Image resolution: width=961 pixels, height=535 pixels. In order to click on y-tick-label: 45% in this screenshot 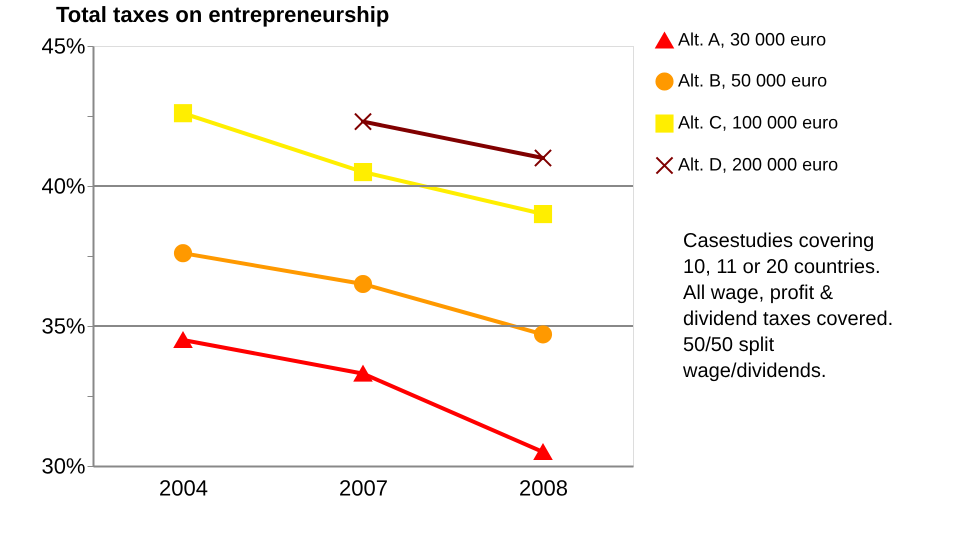, I will do `click(63, 46)`.